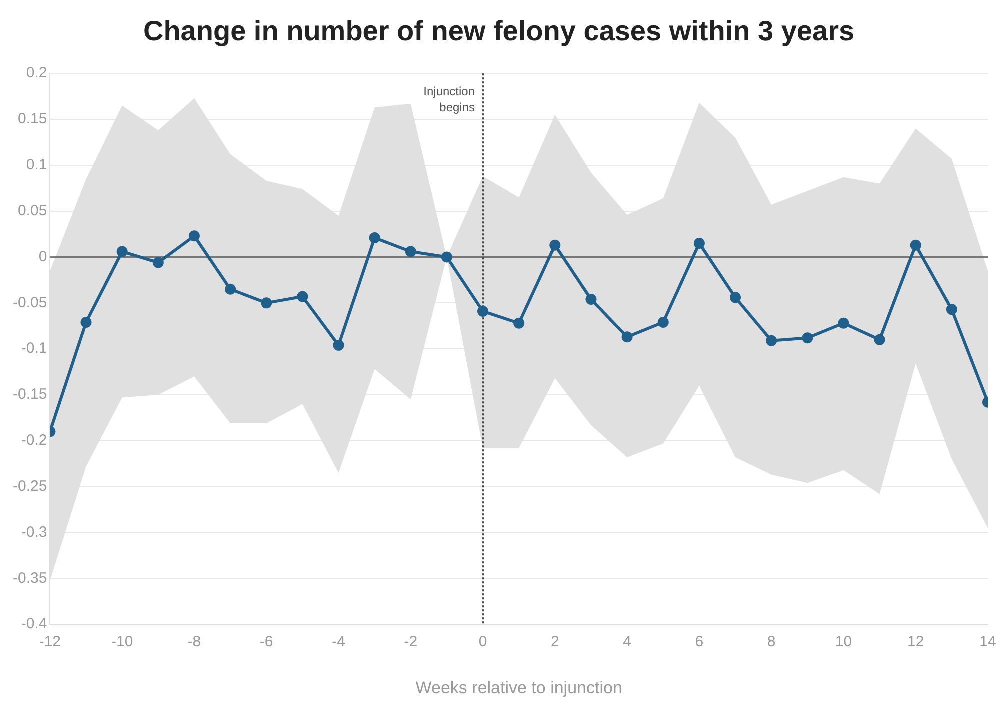 The height and width of the screenshot is (713, 1000). Describe the element at coordinates (555, 642) in the screenshot. I see `x-tick-label: 2` at that location.